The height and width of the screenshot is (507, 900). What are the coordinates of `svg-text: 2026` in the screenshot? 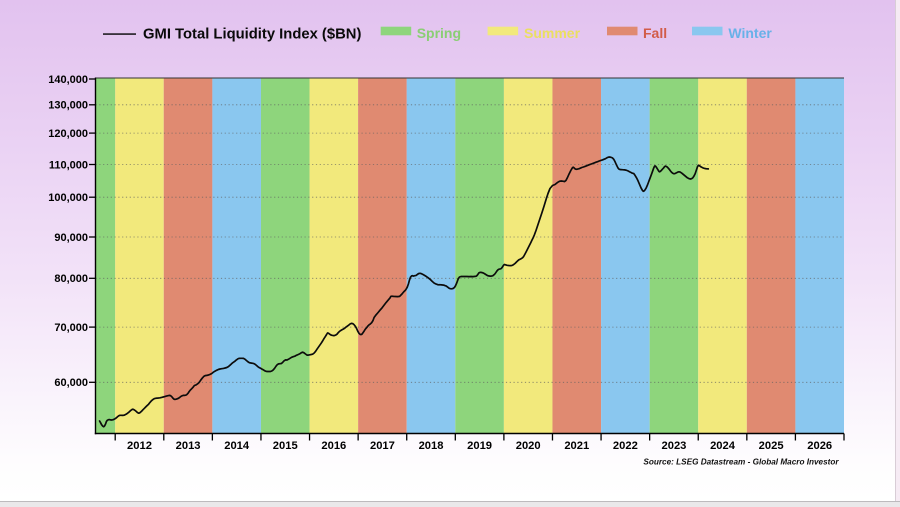 It's located at (819, 446).